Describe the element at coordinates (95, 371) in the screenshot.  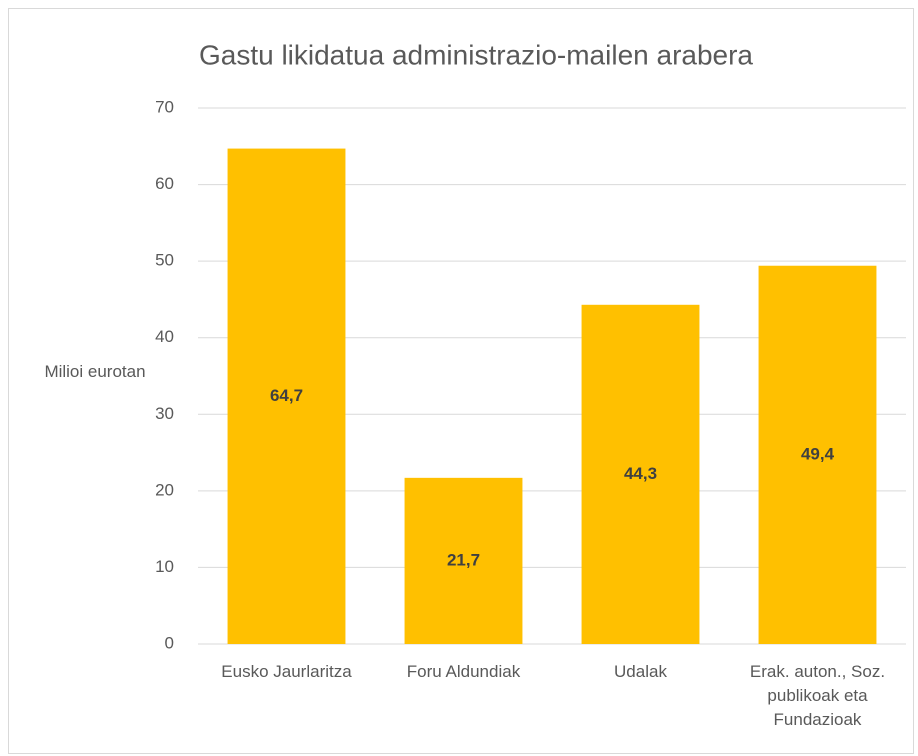
I see `y-axis-label: Milioi eurotan` at that location.